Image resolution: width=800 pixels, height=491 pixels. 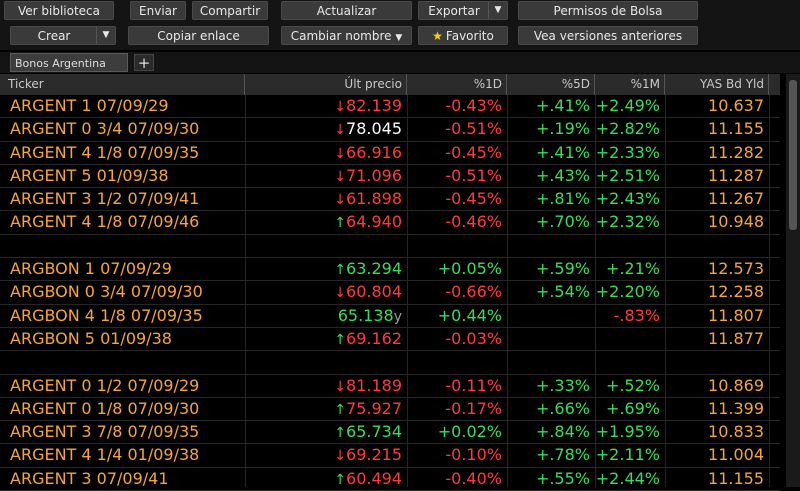 What do you see at coordinates (105, 35) in the screenshot?
I see `crear-dropdown-icon: ▼` at bounding box center [105, 35].